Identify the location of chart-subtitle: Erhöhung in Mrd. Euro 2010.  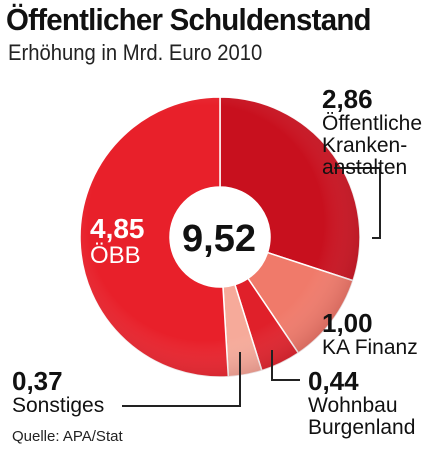
(135, 52).